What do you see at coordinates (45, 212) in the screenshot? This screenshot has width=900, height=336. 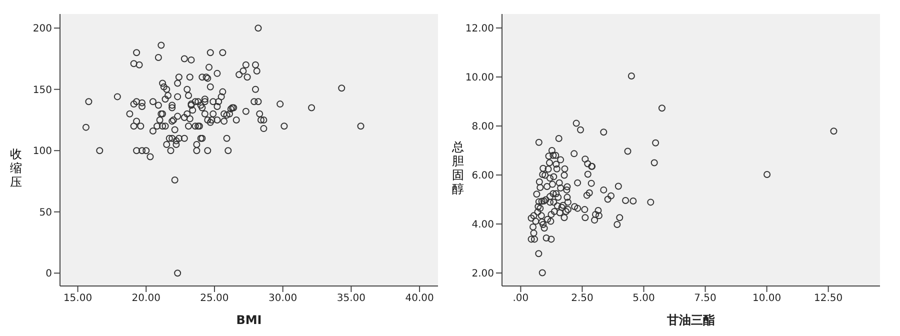 I see `y-tick-label: 50` at bounding box center [45, 212].